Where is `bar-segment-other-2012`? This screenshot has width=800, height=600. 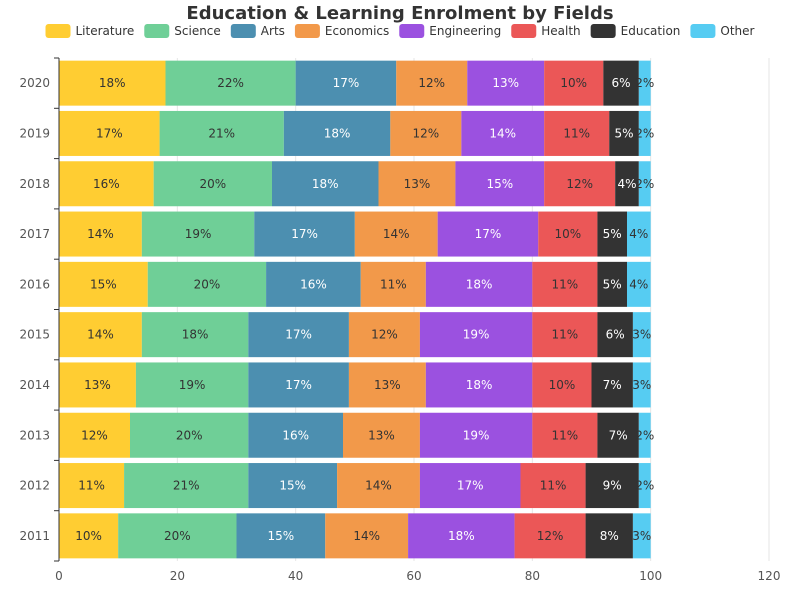 bar-segment-other-2012 is located at coordinates (644, 486).